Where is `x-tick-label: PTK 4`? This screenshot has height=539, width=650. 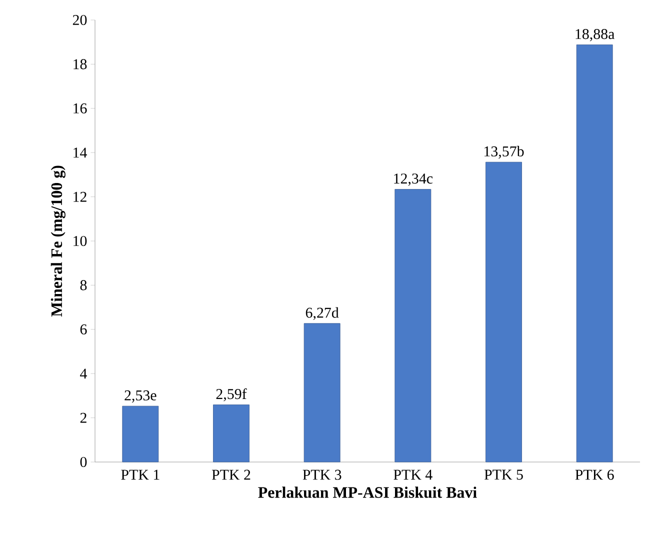 x-tick-label: PTK 4 is located at coordinates (413, 475).